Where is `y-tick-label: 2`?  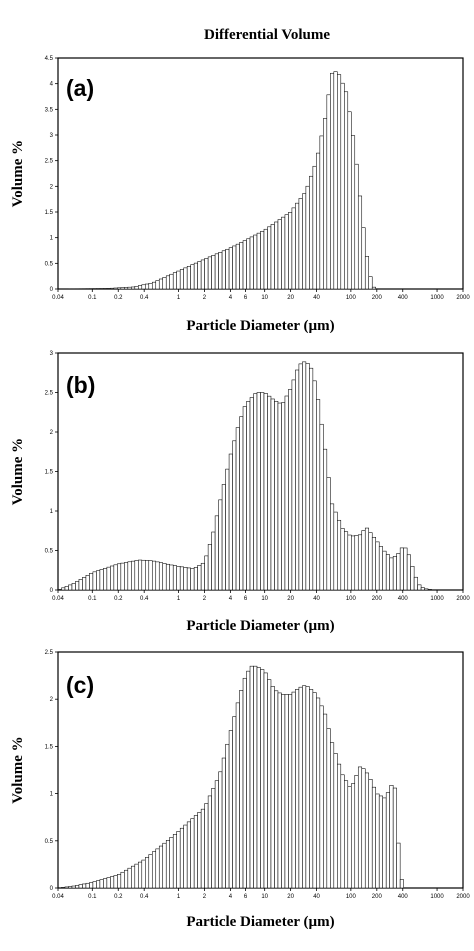
y-tick-label: 2 is located at coordinates (52, 700).